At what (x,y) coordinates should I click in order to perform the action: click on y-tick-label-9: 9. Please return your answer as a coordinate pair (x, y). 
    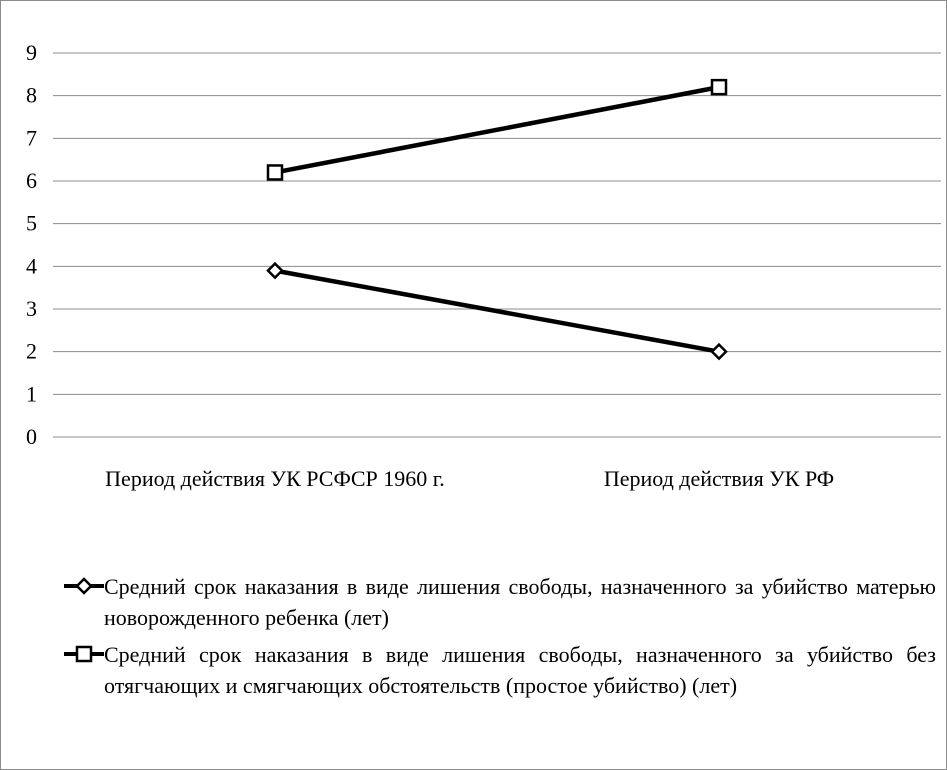
    Looking at the image, I should click on (31, 52).